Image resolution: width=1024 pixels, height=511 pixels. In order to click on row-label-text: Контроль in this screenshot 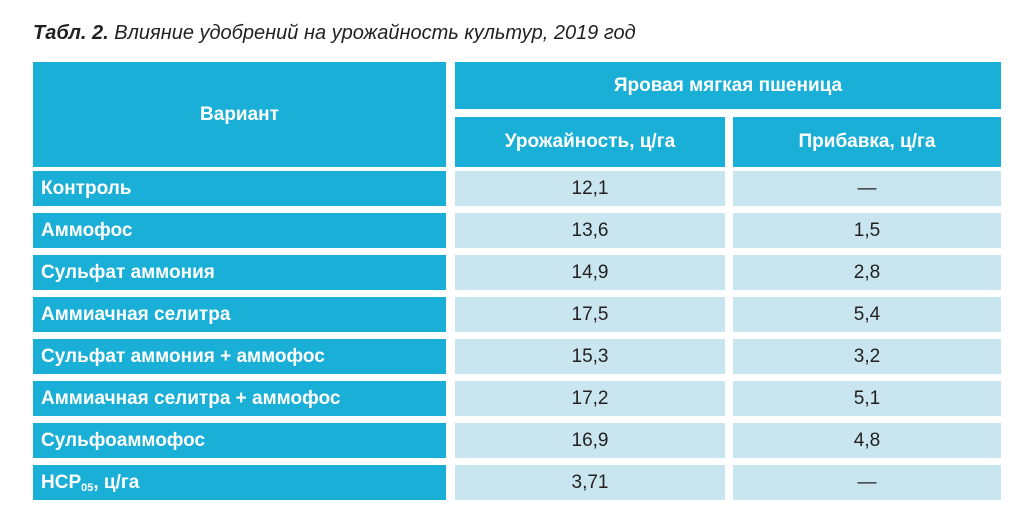, I will do `click(86, 188)`.